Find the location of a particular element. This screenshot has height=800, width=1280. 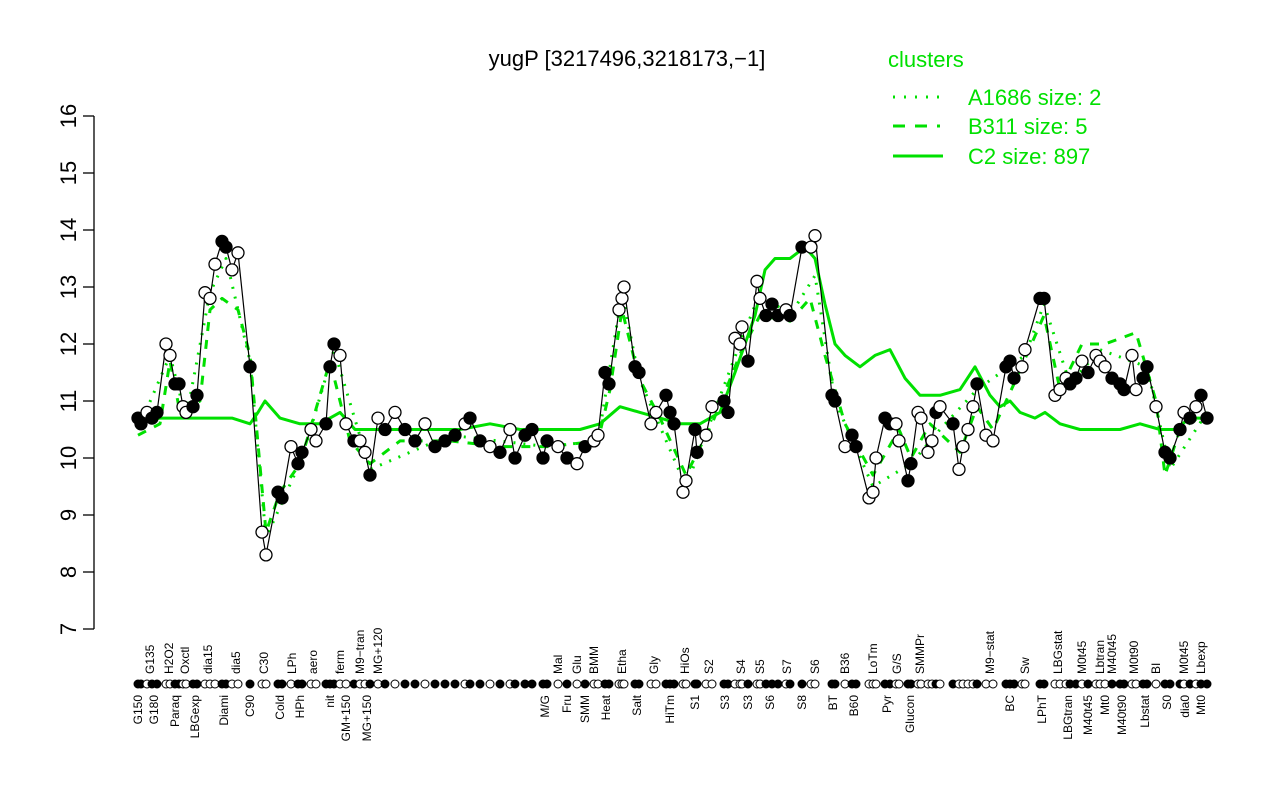

x-tick-label: S5 is located at coordinates (760, 666).